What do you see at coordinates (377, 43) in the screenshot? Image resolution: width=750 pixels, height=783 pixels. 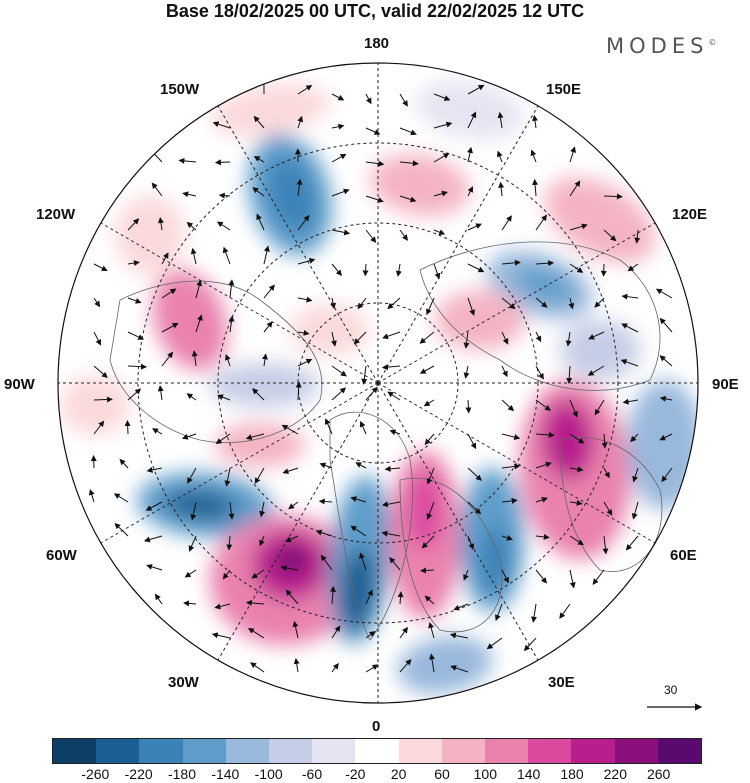 I see `lon-label-180: 180` at bounding box center [377, 43].